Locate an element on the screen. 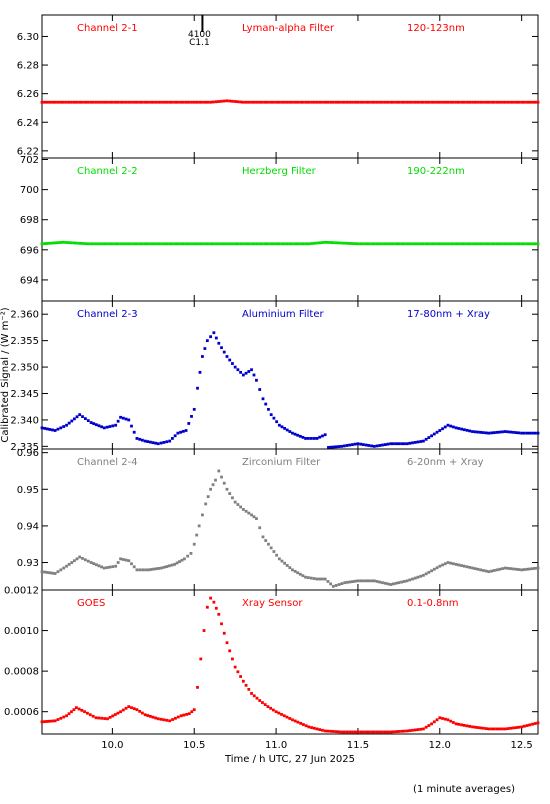 Image resolution: width=550 pixels, height=804 pixels. y-tick-label: 0.95 is located at coordinates (28, 490).